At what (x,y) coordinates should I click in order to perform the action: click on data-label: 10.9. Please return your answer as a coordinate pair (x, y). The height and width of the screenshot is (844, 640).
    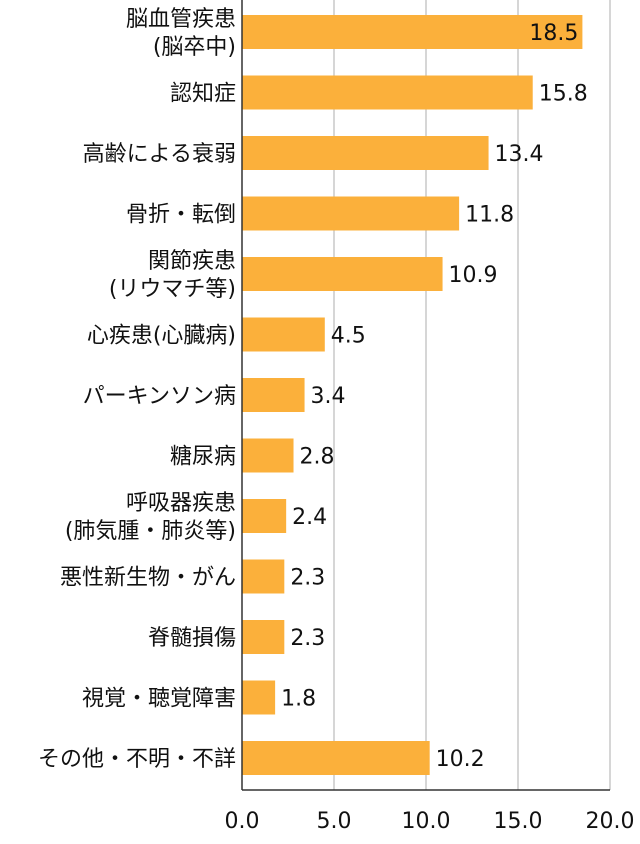
    Looking at the image, I should click on (473, 275).